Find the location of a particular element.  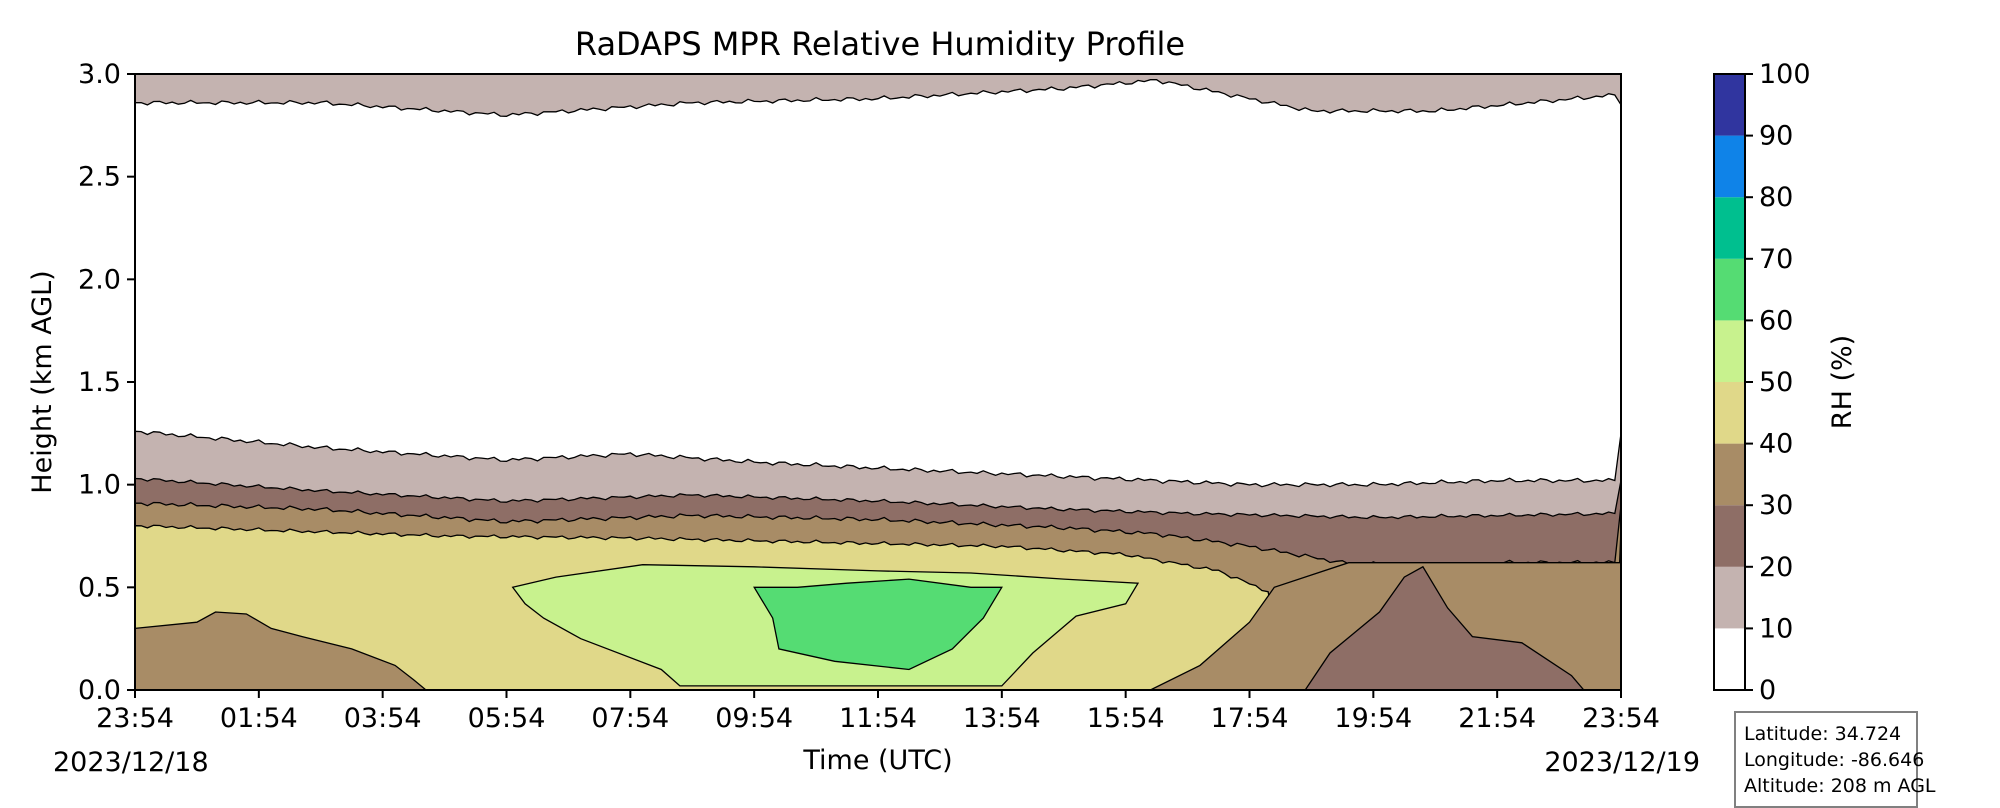

colorbar-tick-label: 10 is located at coordinates (1776, 628).